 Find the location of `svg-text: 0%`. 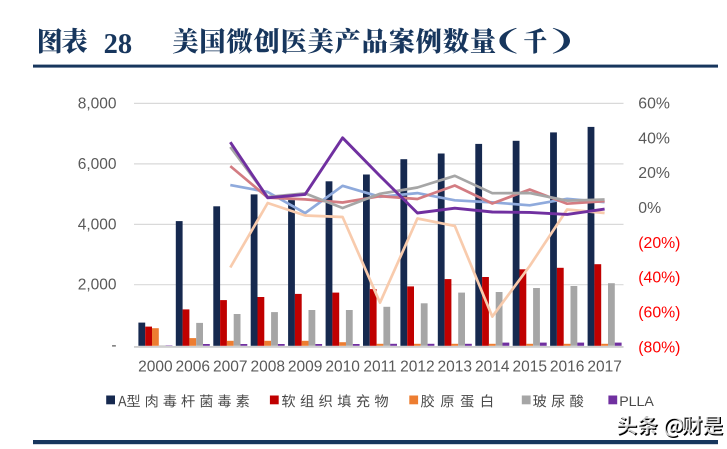

svg-text: 0% is located at coordinates (649, 208).